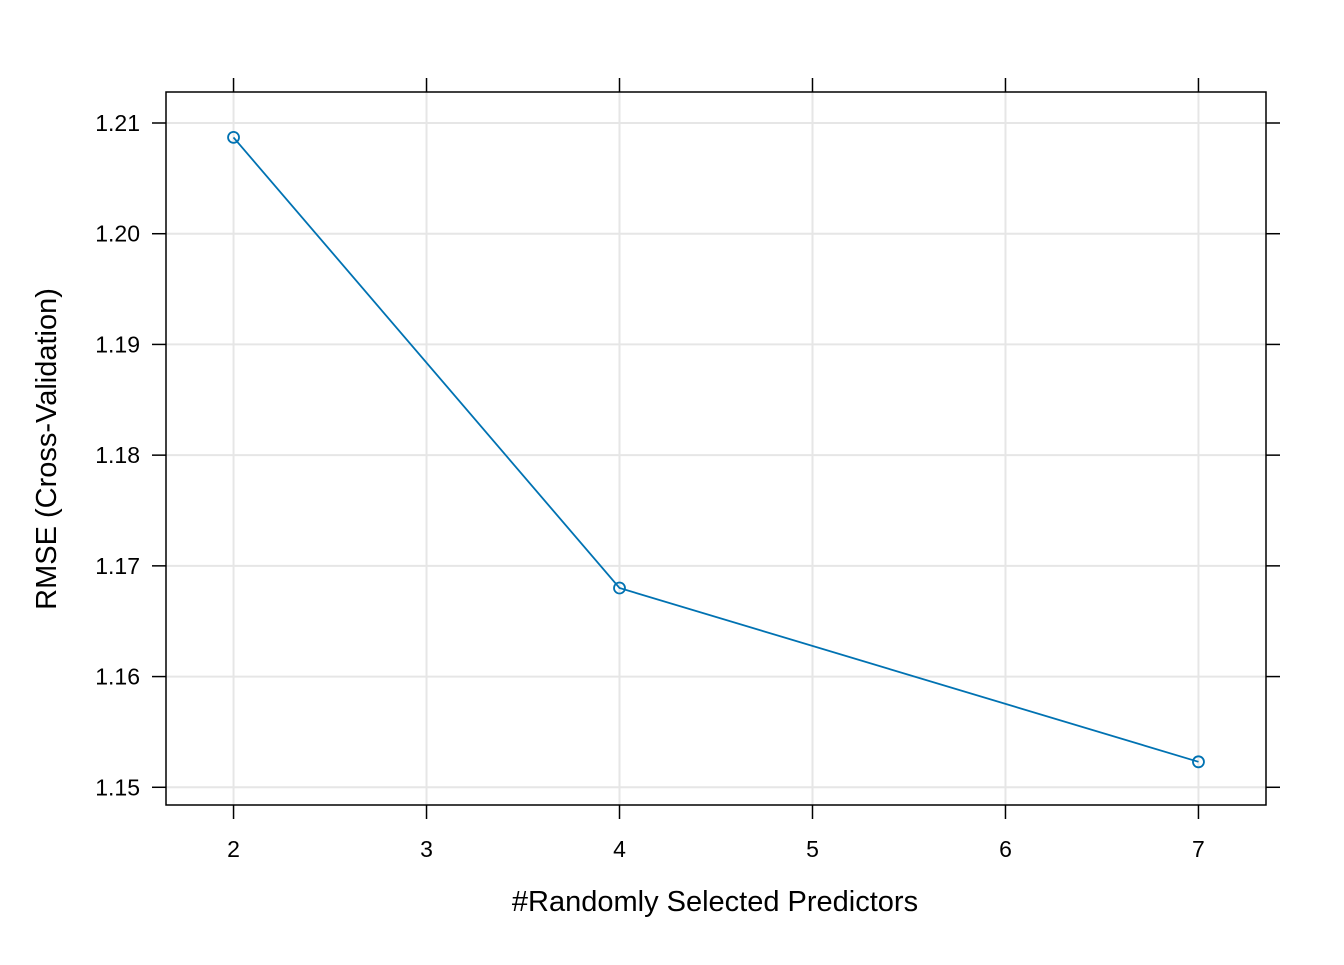 Image resolution: width=1344 pixels, height=965 pixels. I want to click on y-tick-label: 1.21, so click(117, 123).